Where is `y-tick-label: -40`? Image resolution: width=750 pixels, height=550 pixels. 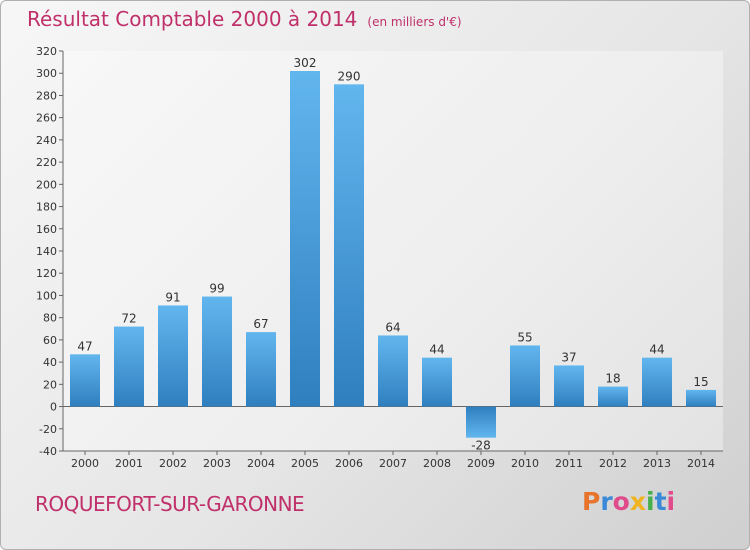
y-tick-label: -40 is located at coordinates (48, 451).